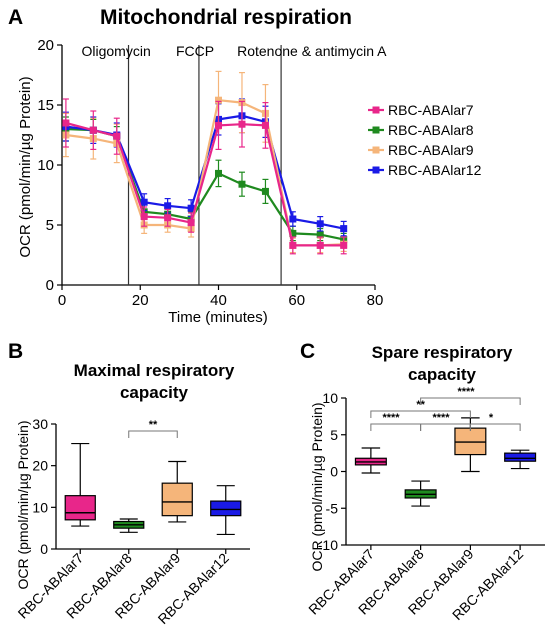 Image resolution: width=550 pixels, height=642 pixels. Describe the element at coordinates (296, 300) in the screenshot. I see `x-tick-label: 60` at that location.